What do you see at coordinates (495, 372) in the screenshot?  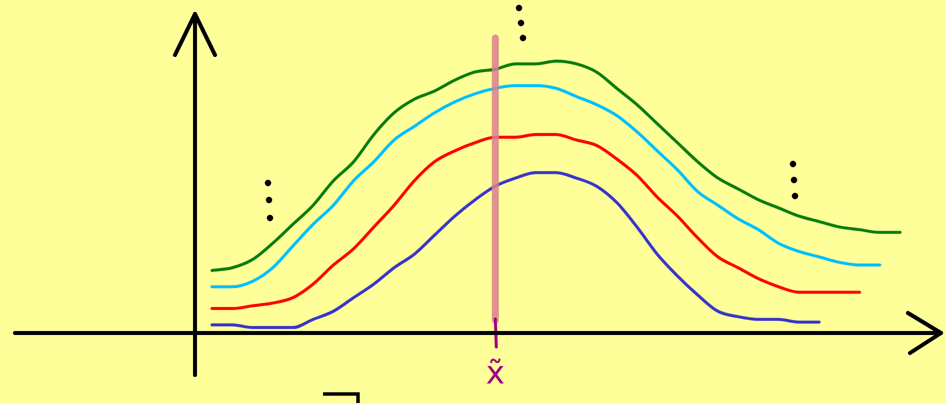 I see `text: x̃` at bounding box center [495, 372].